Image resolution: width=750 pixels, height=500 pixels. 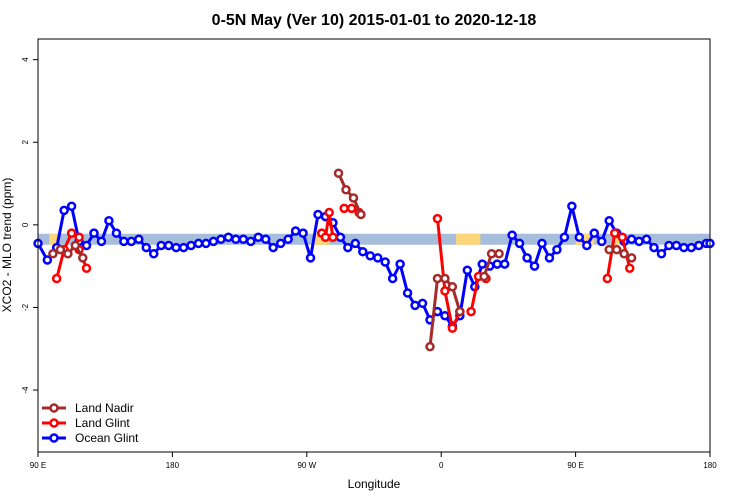 What do you see at coordinates (54, 408) in the screenshot?
I see `legend-marker-land-nadir` at bounding box center [54, 408].